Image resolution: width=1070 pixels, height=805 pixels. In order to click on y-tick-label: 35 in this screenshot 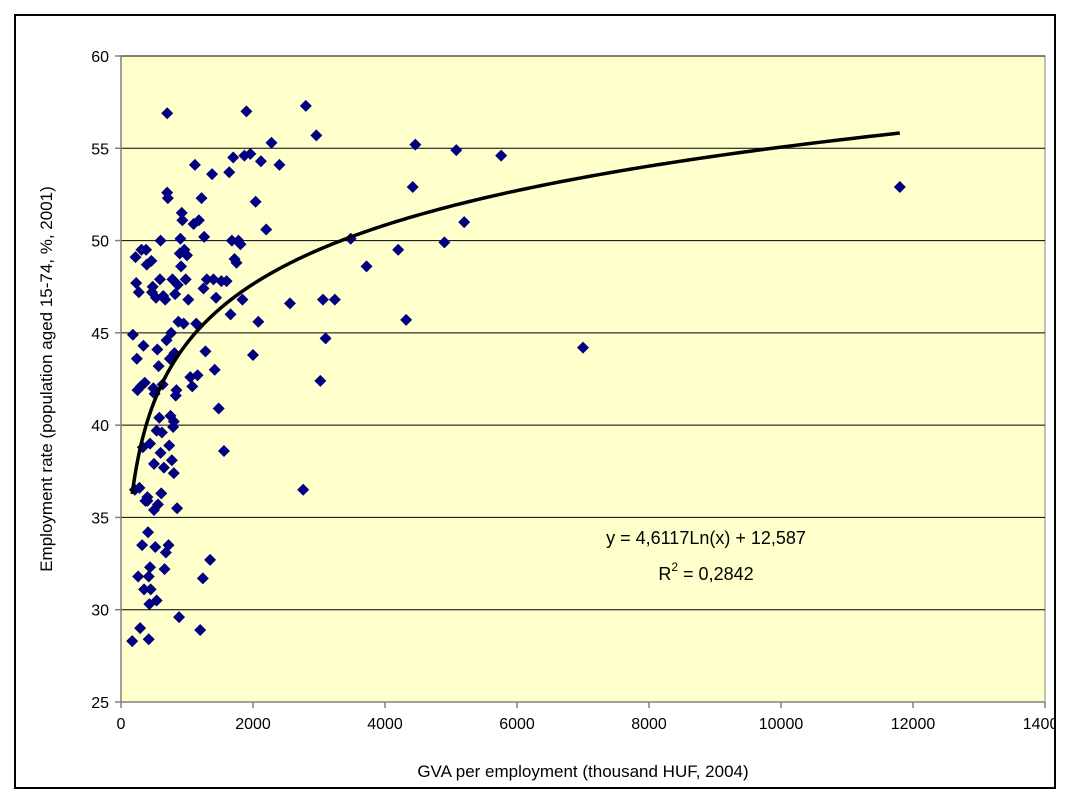, I will do `click(100, 518)`.